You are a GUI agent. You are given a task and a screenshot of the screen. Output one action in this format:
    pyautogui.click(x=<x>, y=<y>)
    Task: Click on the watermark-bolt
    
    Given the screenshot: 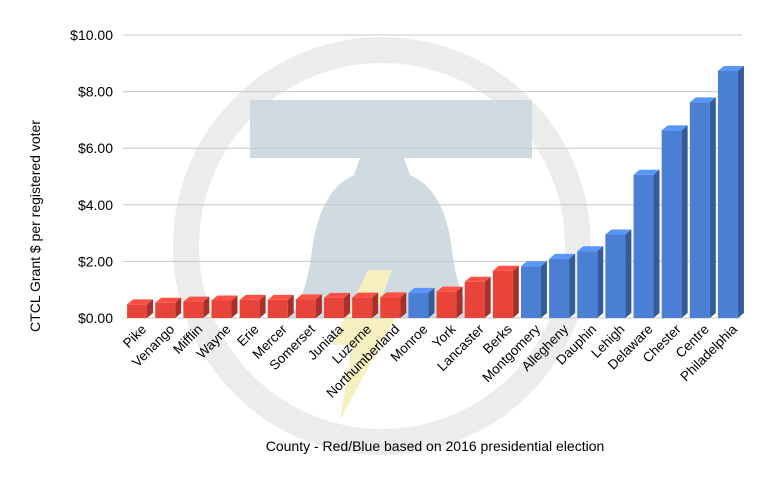 What is the action you would take?
    pyautogui.click(x=363, y=345)
    